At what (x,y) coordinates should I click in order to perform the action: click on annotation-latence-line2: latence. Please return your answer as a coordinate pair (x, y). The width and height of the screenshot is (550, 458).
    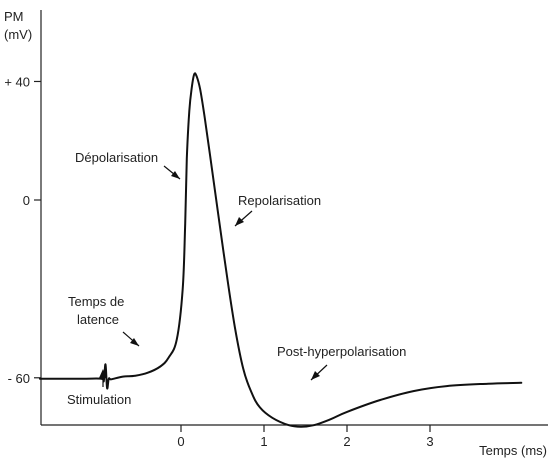
    Looking at the image, I should click on (98, 319).